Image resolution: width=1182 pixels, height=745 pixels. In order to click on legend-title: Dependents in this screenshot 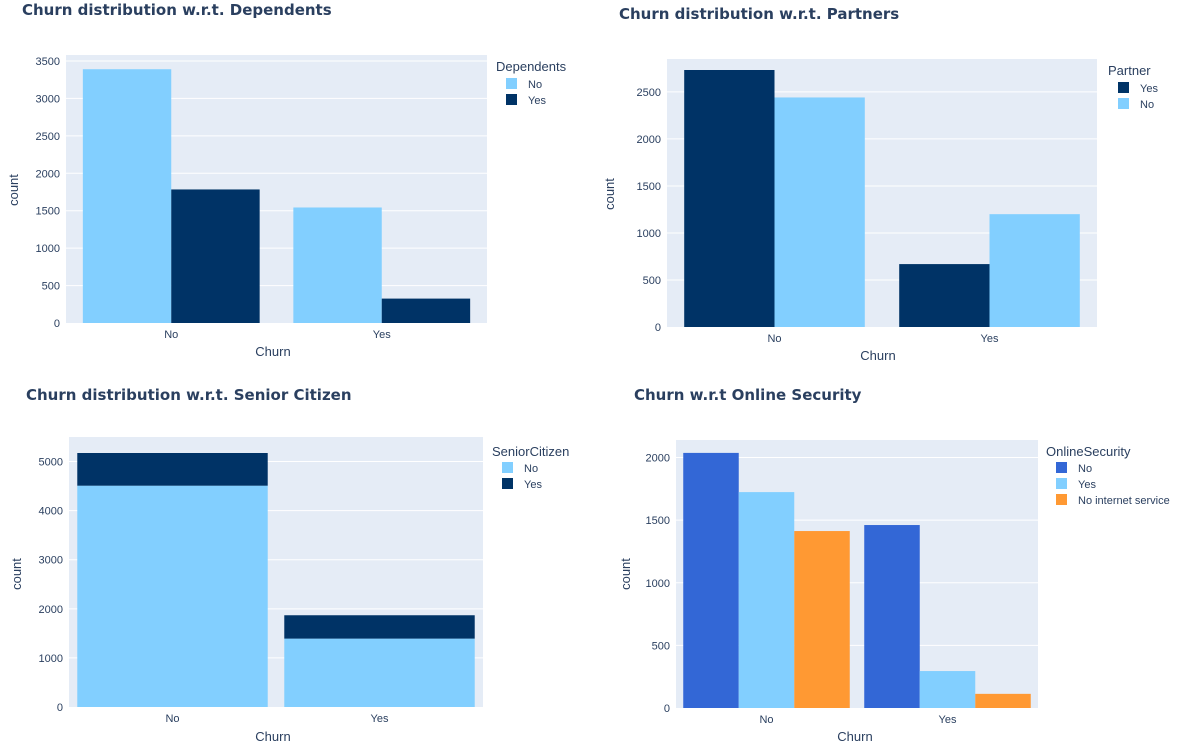, I will do `click(531, 66)`.